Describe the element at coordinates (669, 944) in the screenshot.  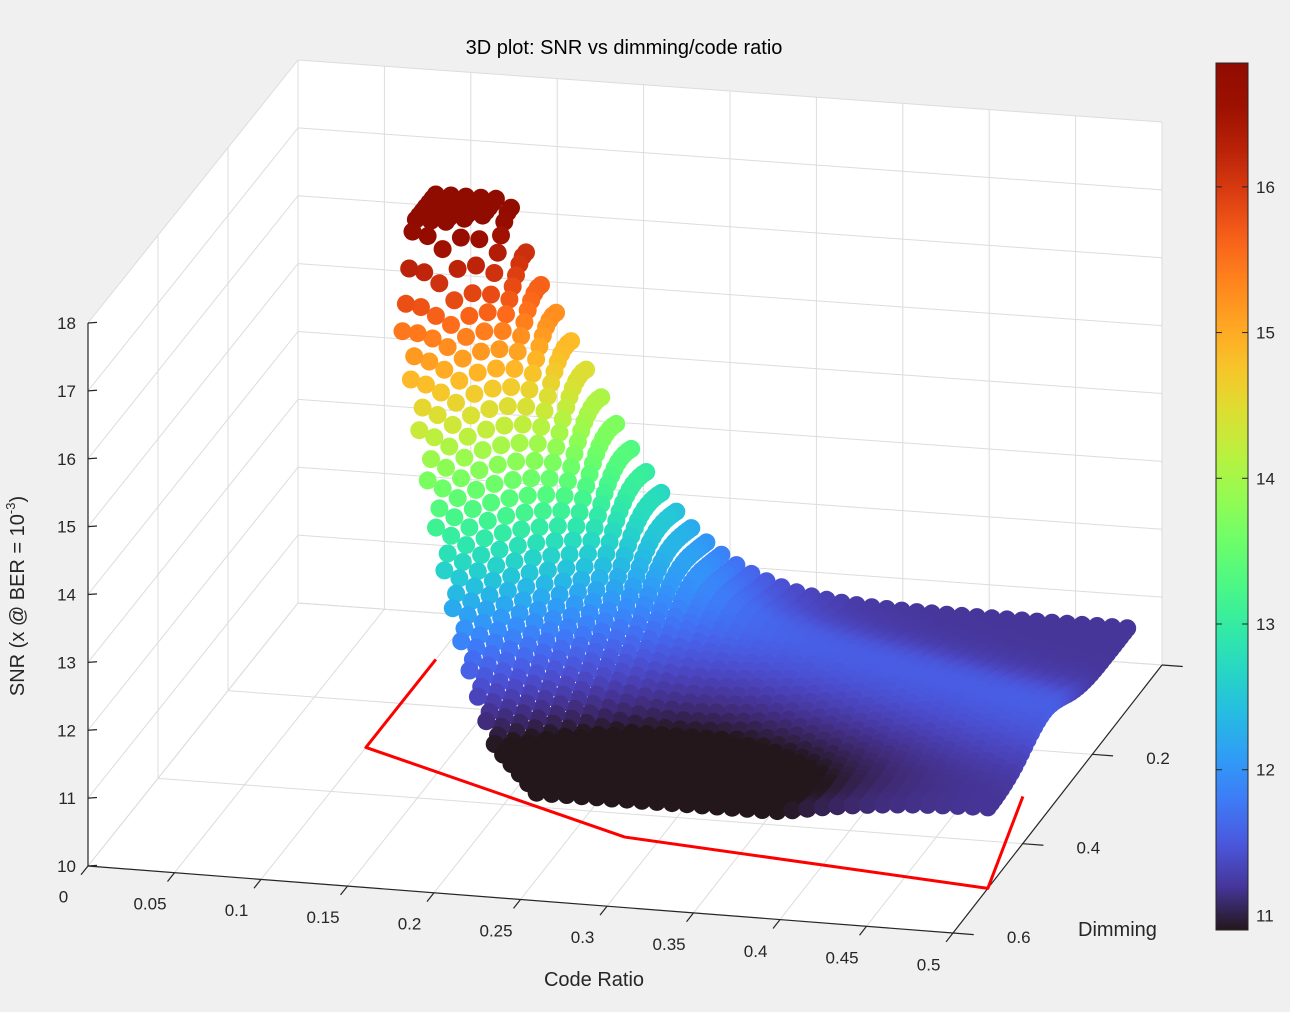
I see `x-tick-label: 0.35` at that location.